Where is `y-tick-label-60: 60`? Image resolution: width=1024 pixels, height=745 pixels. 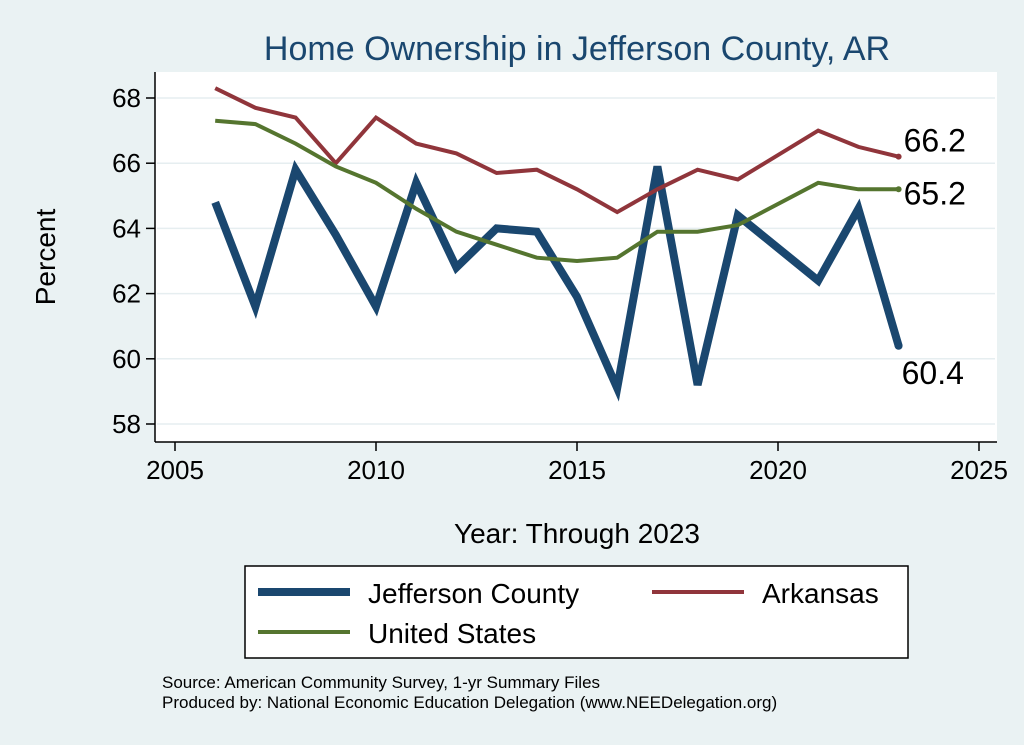 y-tick-label-60: 60 is located at coordinates (126, 359).